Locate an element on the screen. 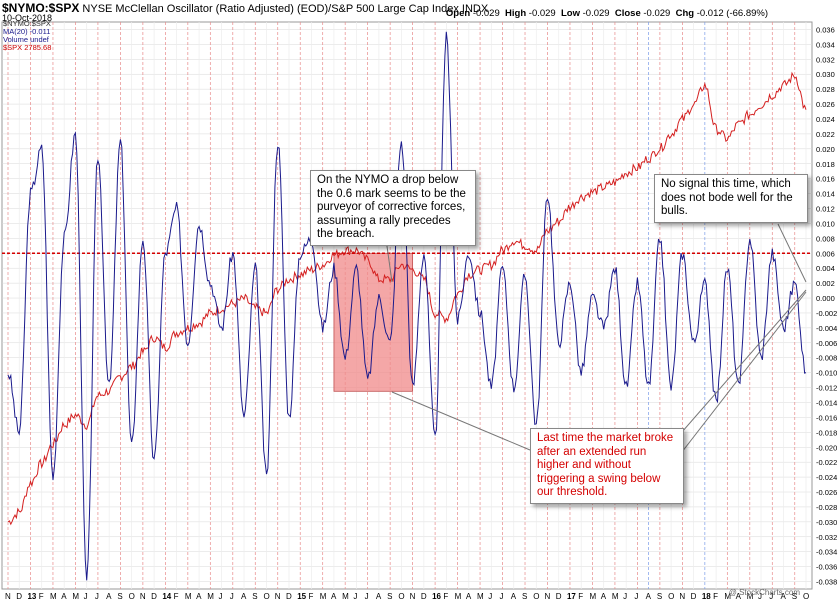  x-tick-label: 17 is located at coordinates (571, 596).